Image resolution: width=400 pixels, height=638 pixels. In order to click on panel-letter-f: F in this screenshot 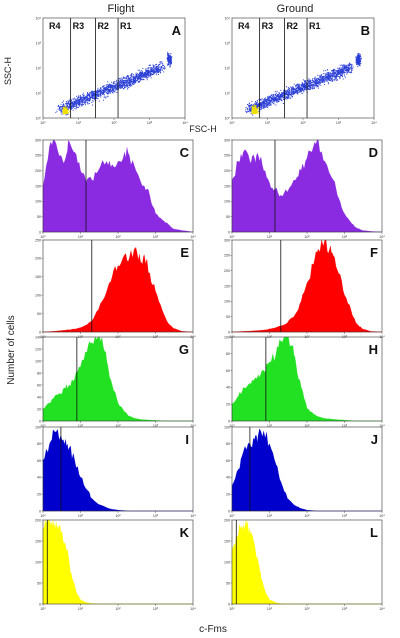, I will do `click(374, 252)`.